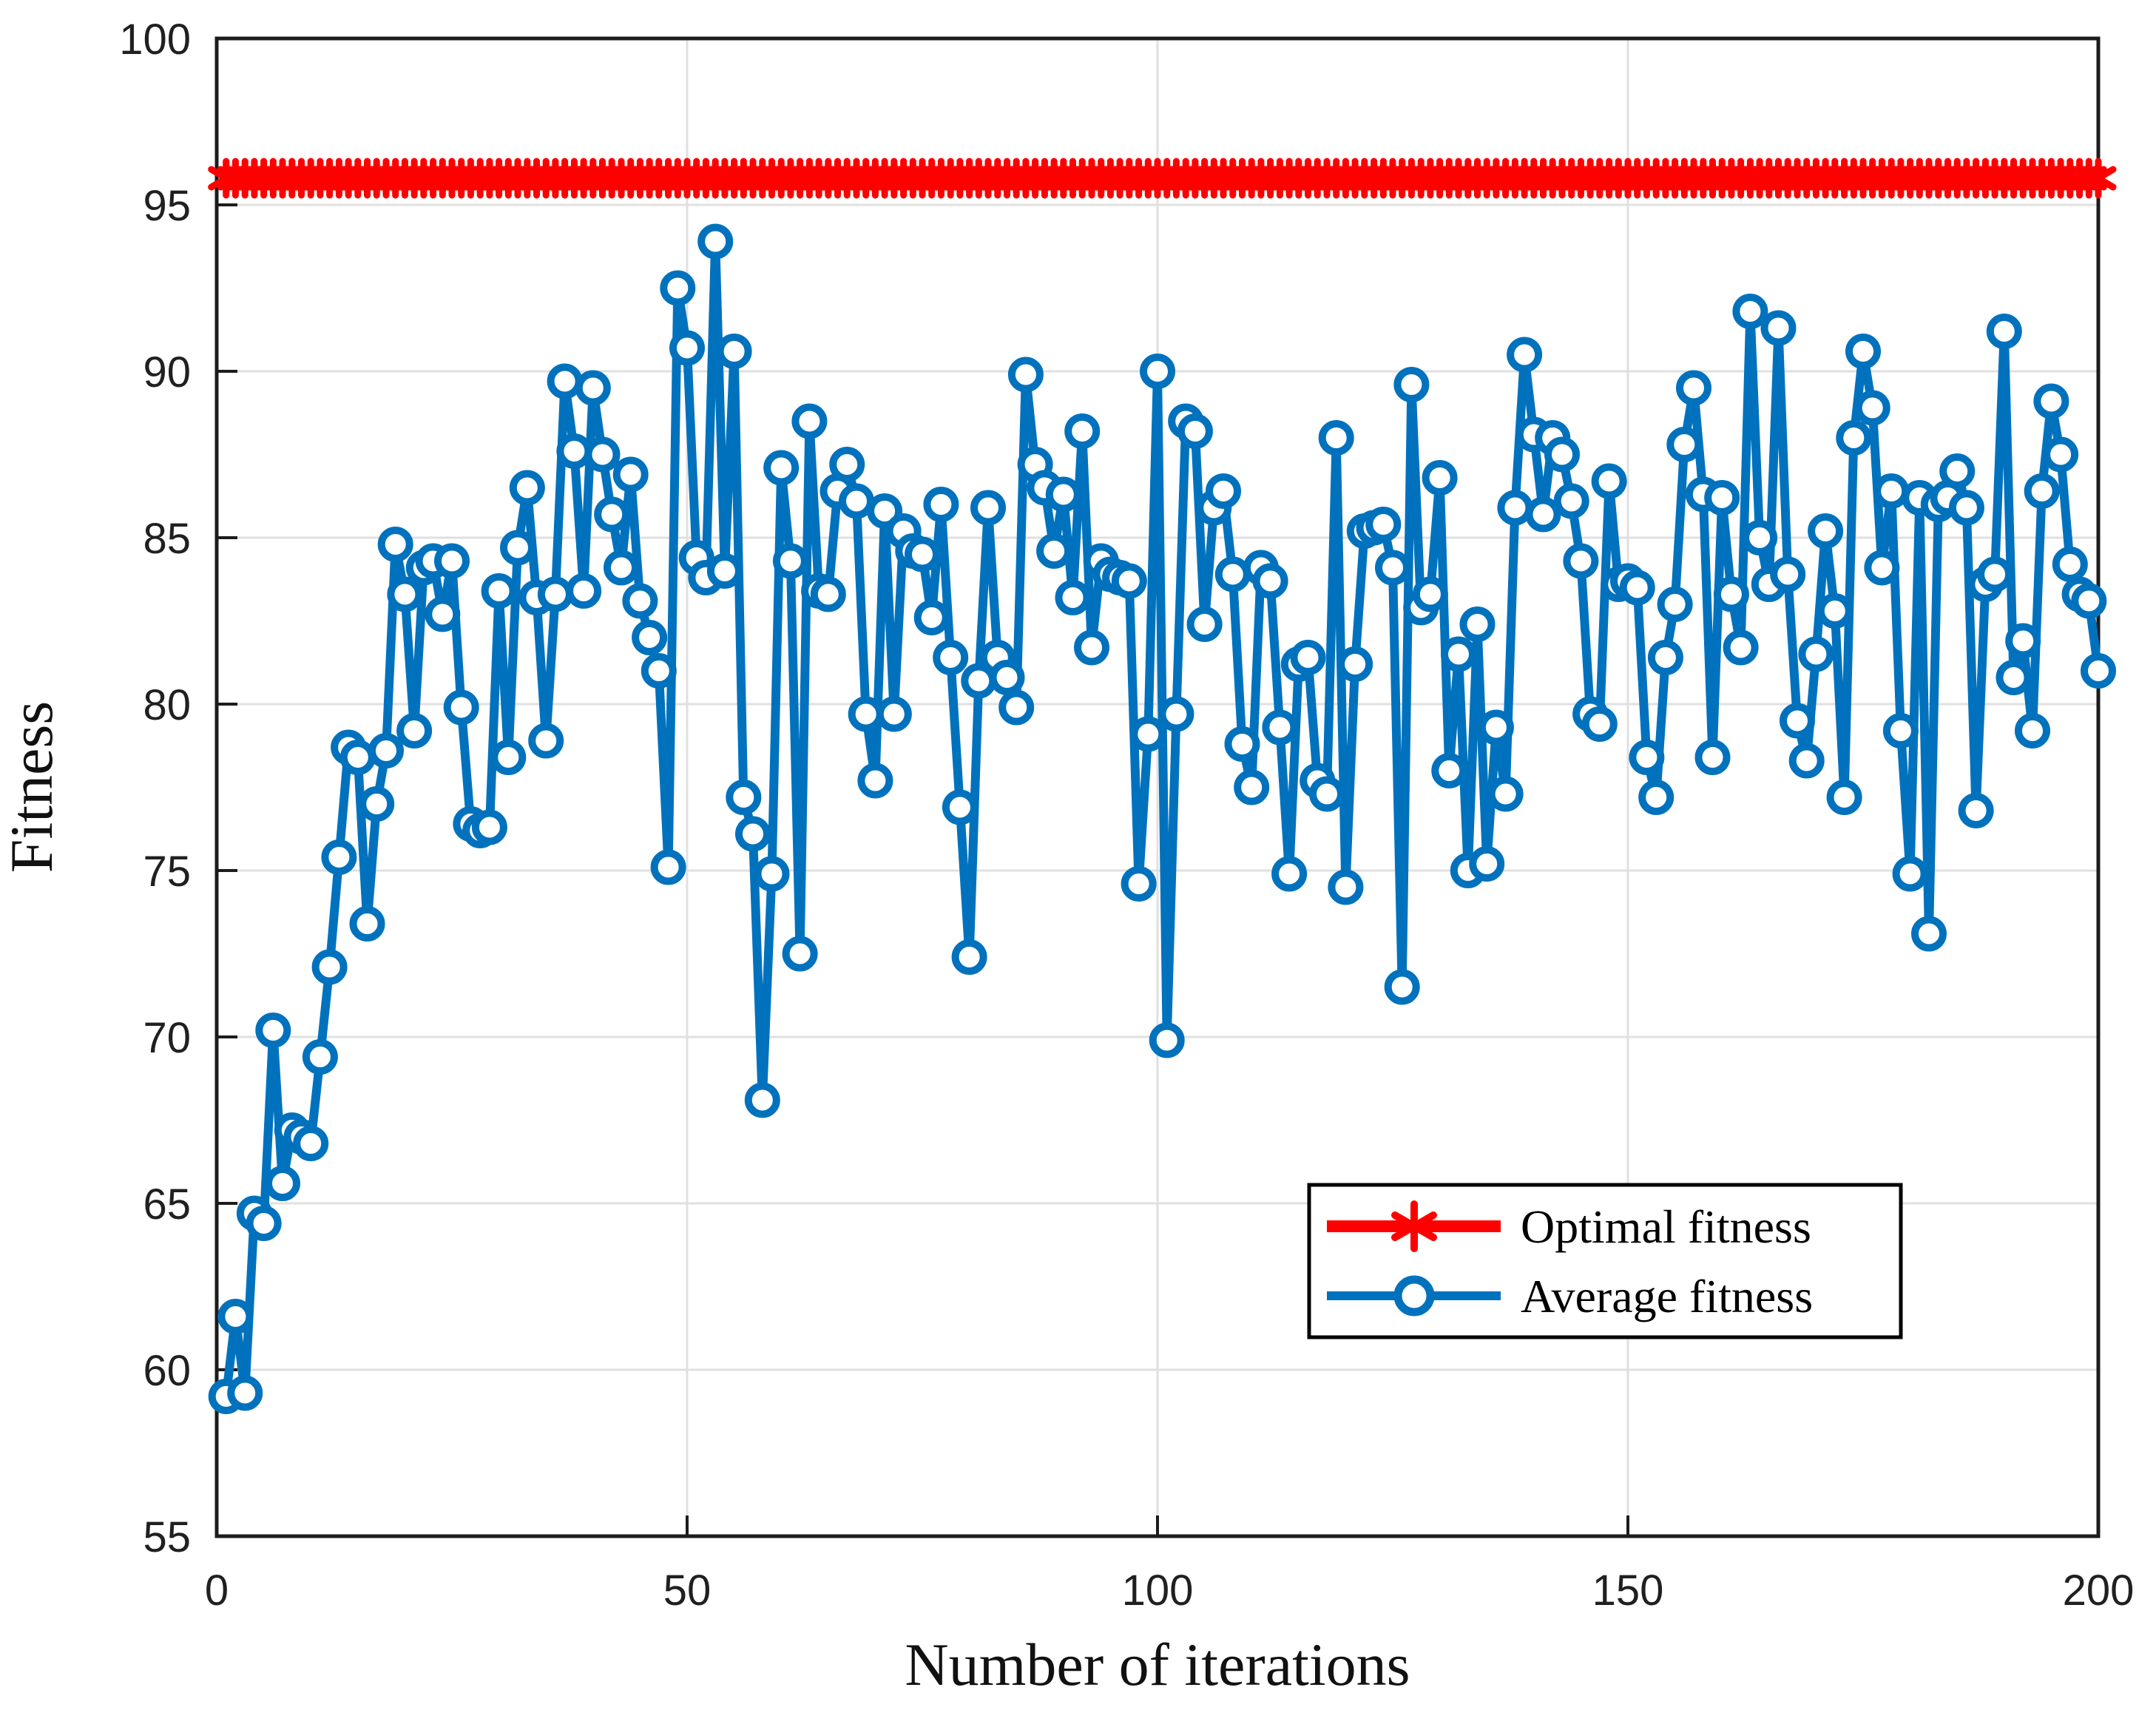  Describe the element at coordinates (687, 1591) in the screenshot. I see `x-tick-label: 50` at that location.